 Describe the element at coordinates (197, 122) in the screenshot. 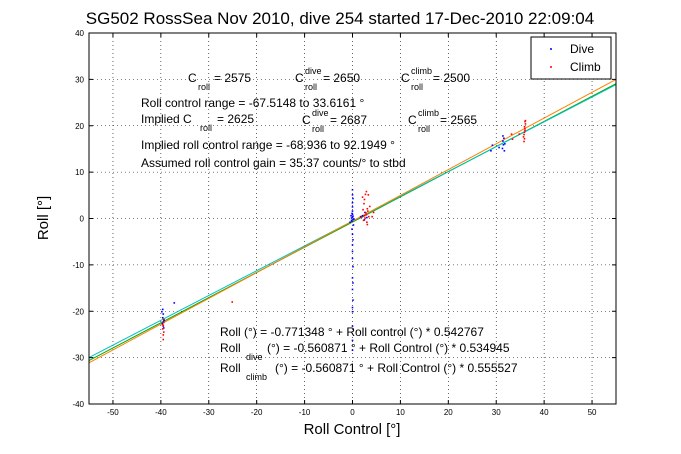

I see `annotation-implied-c-roll: Implied C roll = 2625` at that location.